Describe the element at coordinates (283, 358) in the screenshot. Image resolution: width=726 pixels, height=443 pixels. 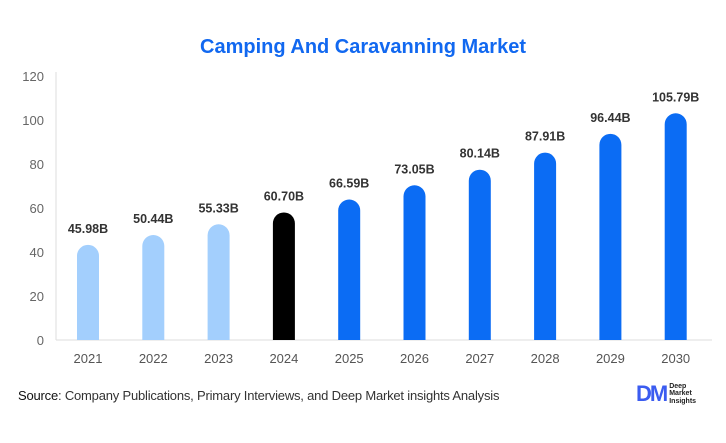
I see `x-tick-label: 2024` at that location.